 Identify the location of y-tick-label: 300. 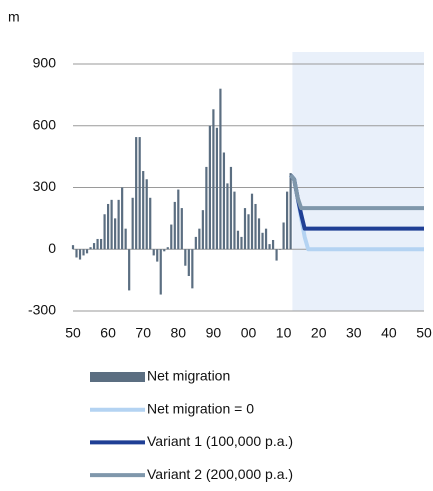
(45, 186).